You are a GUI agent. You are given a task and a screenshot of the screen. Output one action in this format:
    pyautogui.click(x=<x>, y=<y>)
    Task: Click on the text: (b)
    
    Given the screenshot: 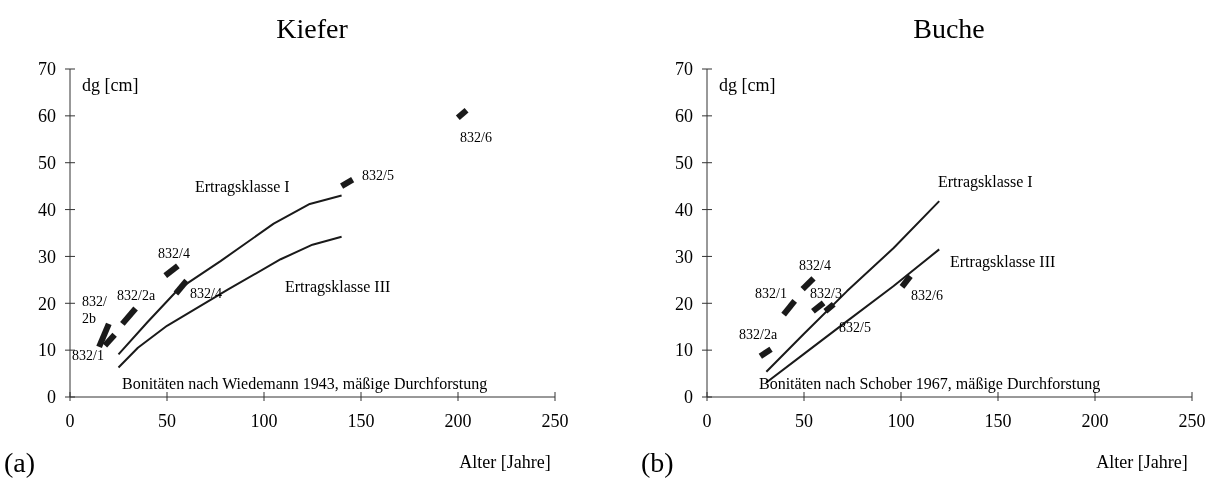 What is the action you would take?
    pyautogui.click(x=657, y=462)
    